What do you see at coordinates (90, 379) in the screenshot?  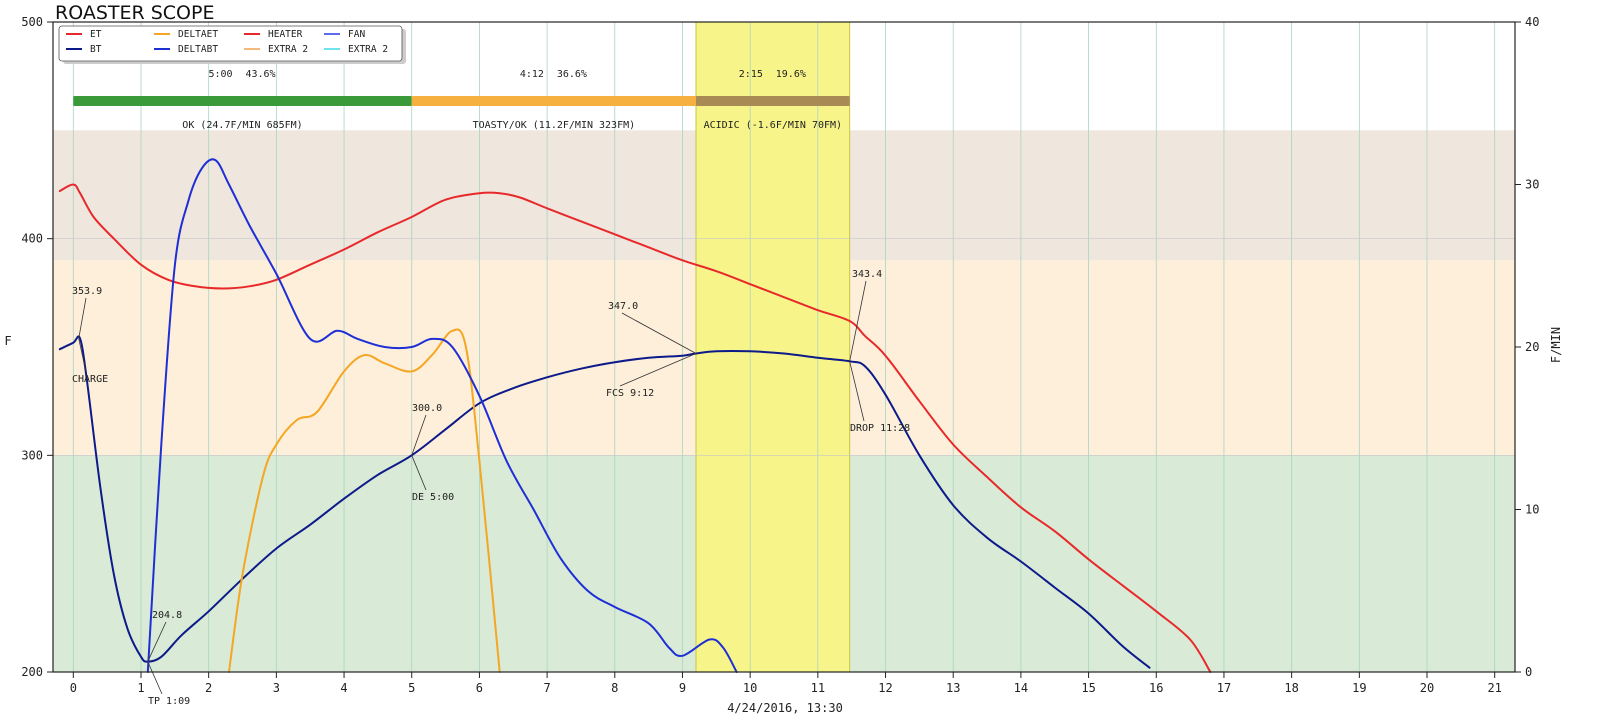 I see `annotation-label: CHARGE` at bounding box center [90, 379].